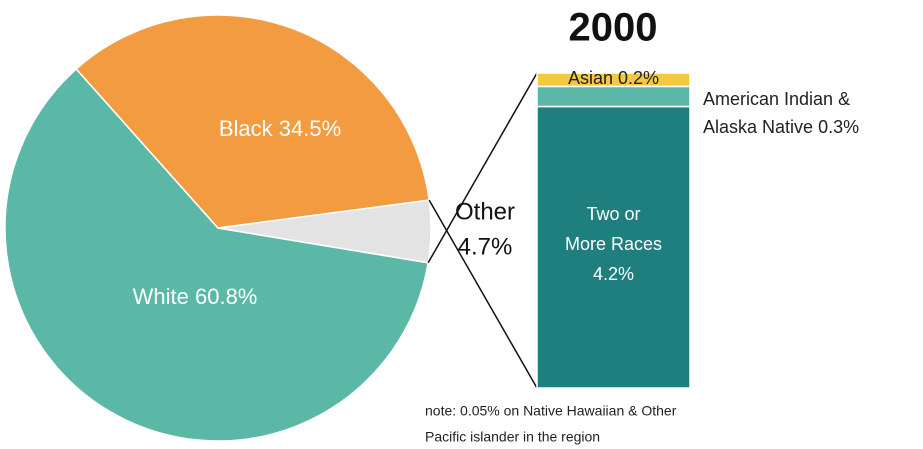 Image resolution: width=923 pixels, height=449 pixels. Describe the element at coordinates (246, 128) in the screenshot. I see `slice-category: Black` at that location.